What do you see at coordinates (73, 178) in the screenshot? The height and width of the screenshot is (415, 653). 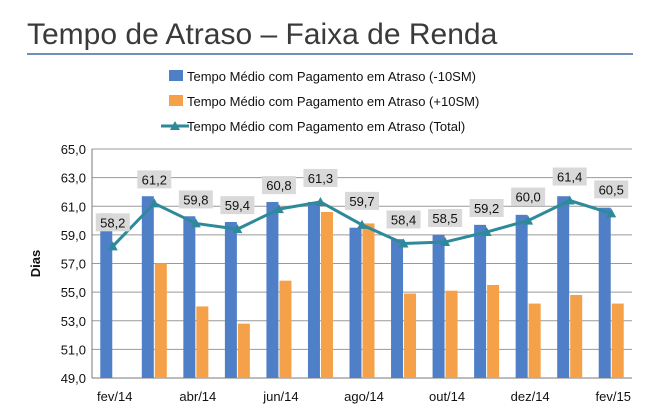 I see `y-tick-label: 63,0` at bounding box center [73, 178].